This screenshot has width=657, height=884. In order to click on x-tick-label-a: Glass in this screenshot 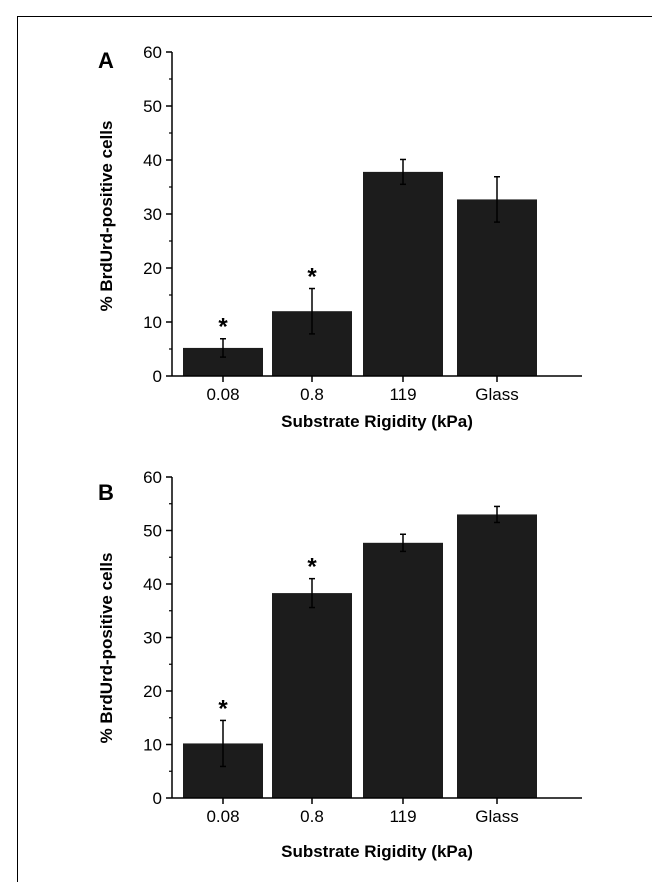, I will do `click(496, 394)`.